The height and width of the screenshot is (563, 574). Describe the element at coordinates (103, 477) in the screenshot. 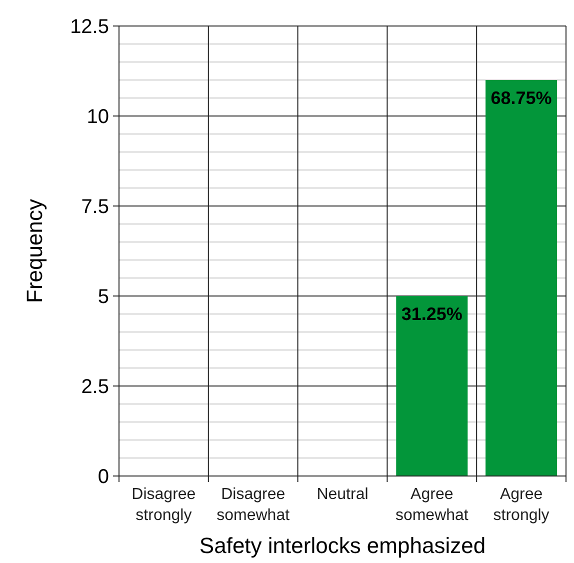

I see `y-tick-label: 0` at that location.